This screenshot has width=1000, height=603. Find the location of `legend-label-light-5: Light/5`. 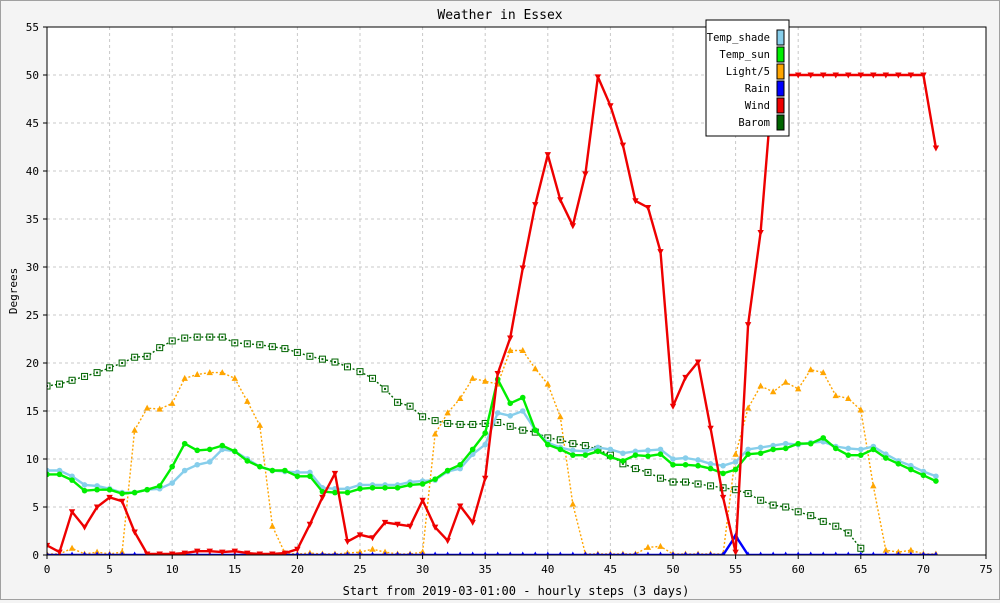

legend-label-light-5: Light/5 is located at coordinates (748, 72).